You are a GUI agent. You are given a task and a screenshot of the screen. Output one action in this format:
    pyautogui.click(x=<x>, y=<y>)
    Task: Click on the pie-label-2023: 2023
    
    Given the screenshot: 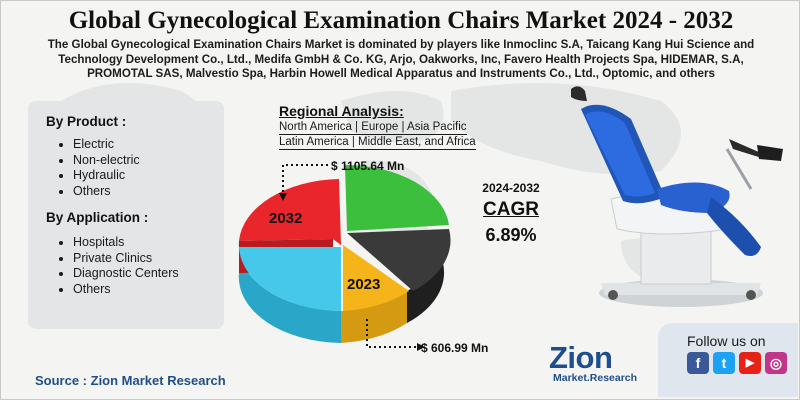 What is the action you would take?
    pyautogui.click(x=363, y=284)
    